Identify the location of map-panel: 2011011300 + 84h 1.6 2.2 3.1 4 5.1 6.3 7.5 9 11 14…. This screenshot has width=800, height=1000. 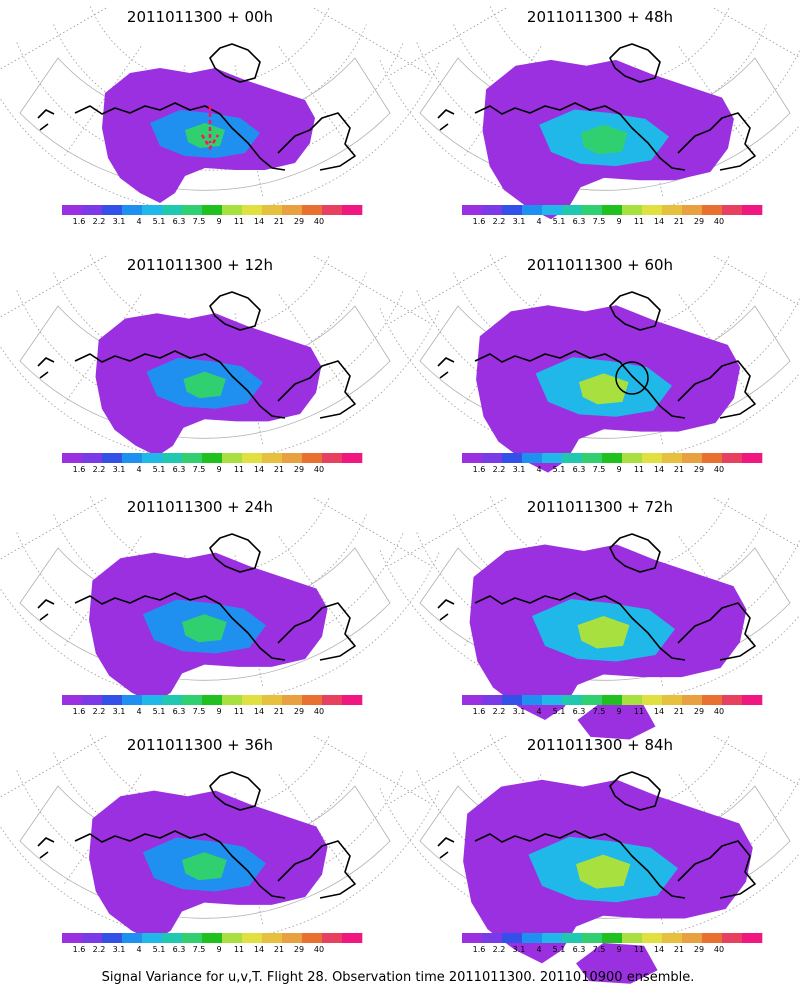
(589, 859).